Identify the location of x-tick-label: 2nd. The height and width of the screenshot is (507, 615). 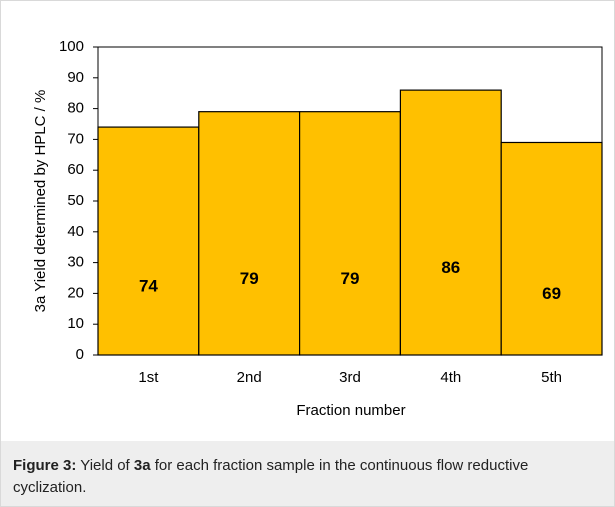
(249, 377).